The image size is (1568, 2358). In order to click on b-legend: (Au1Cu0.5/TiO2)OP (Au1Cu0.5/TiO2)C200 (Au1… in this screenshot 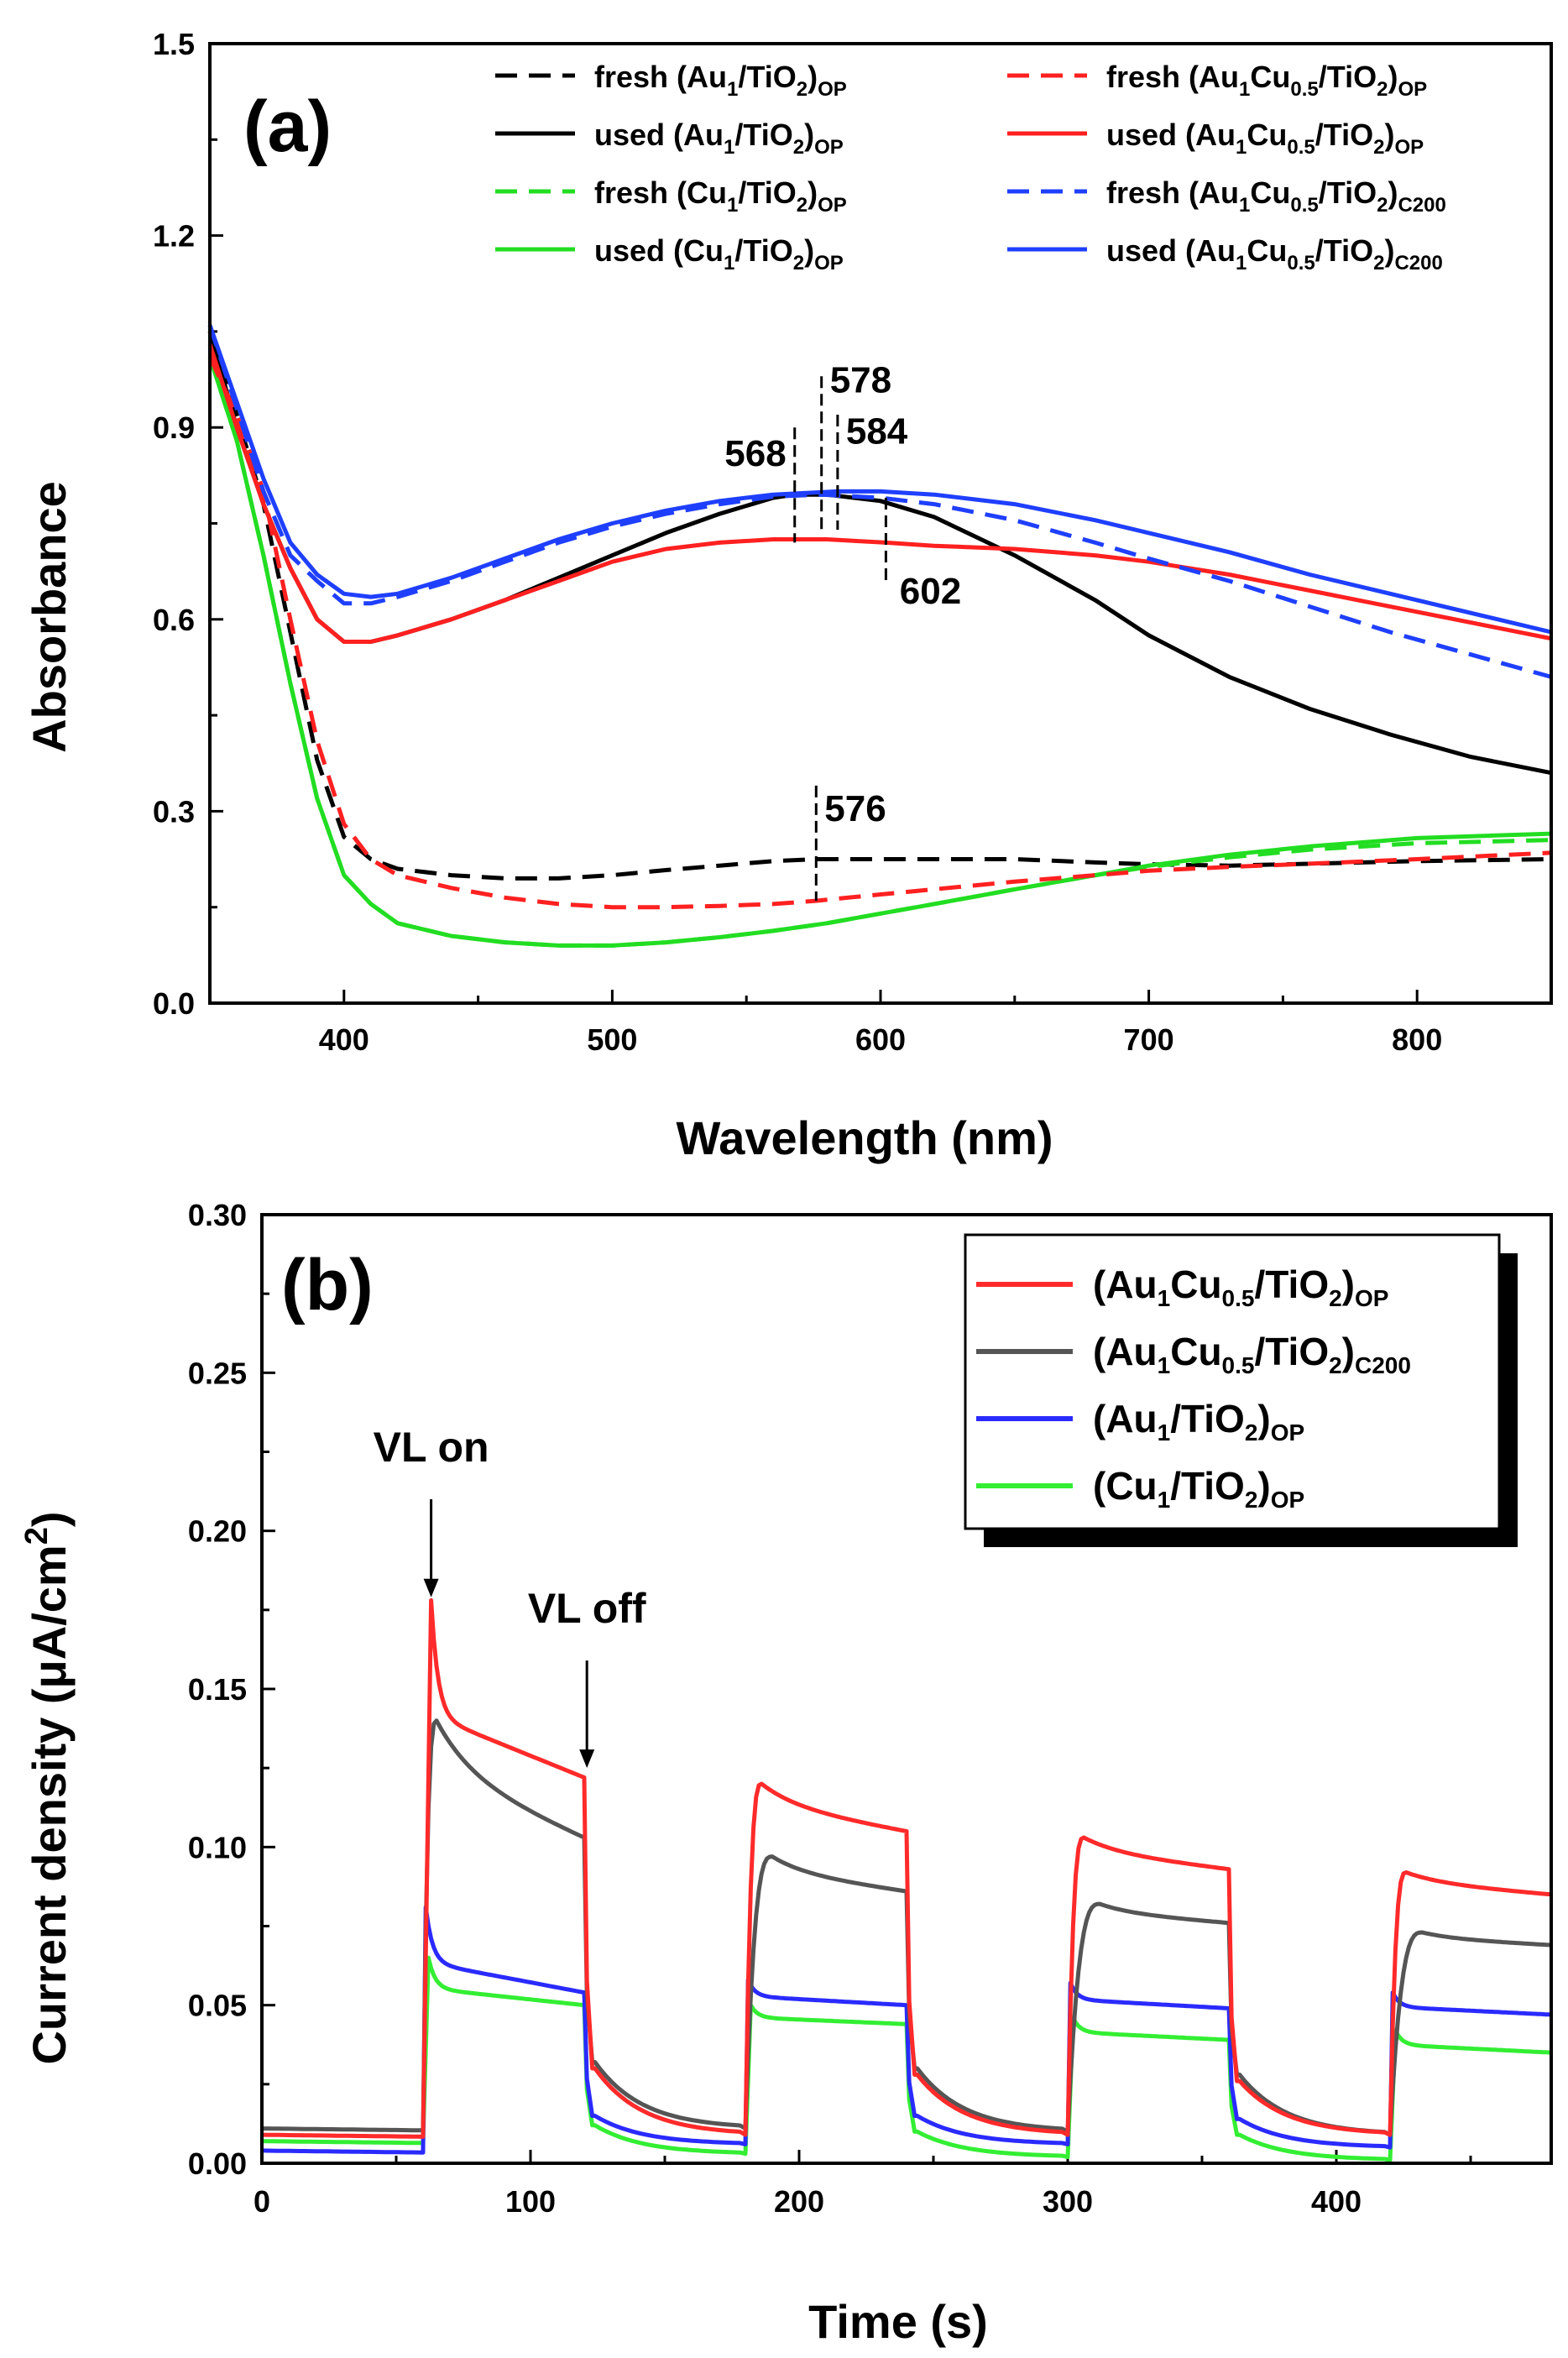, I will do `click(1241, 1390)`.